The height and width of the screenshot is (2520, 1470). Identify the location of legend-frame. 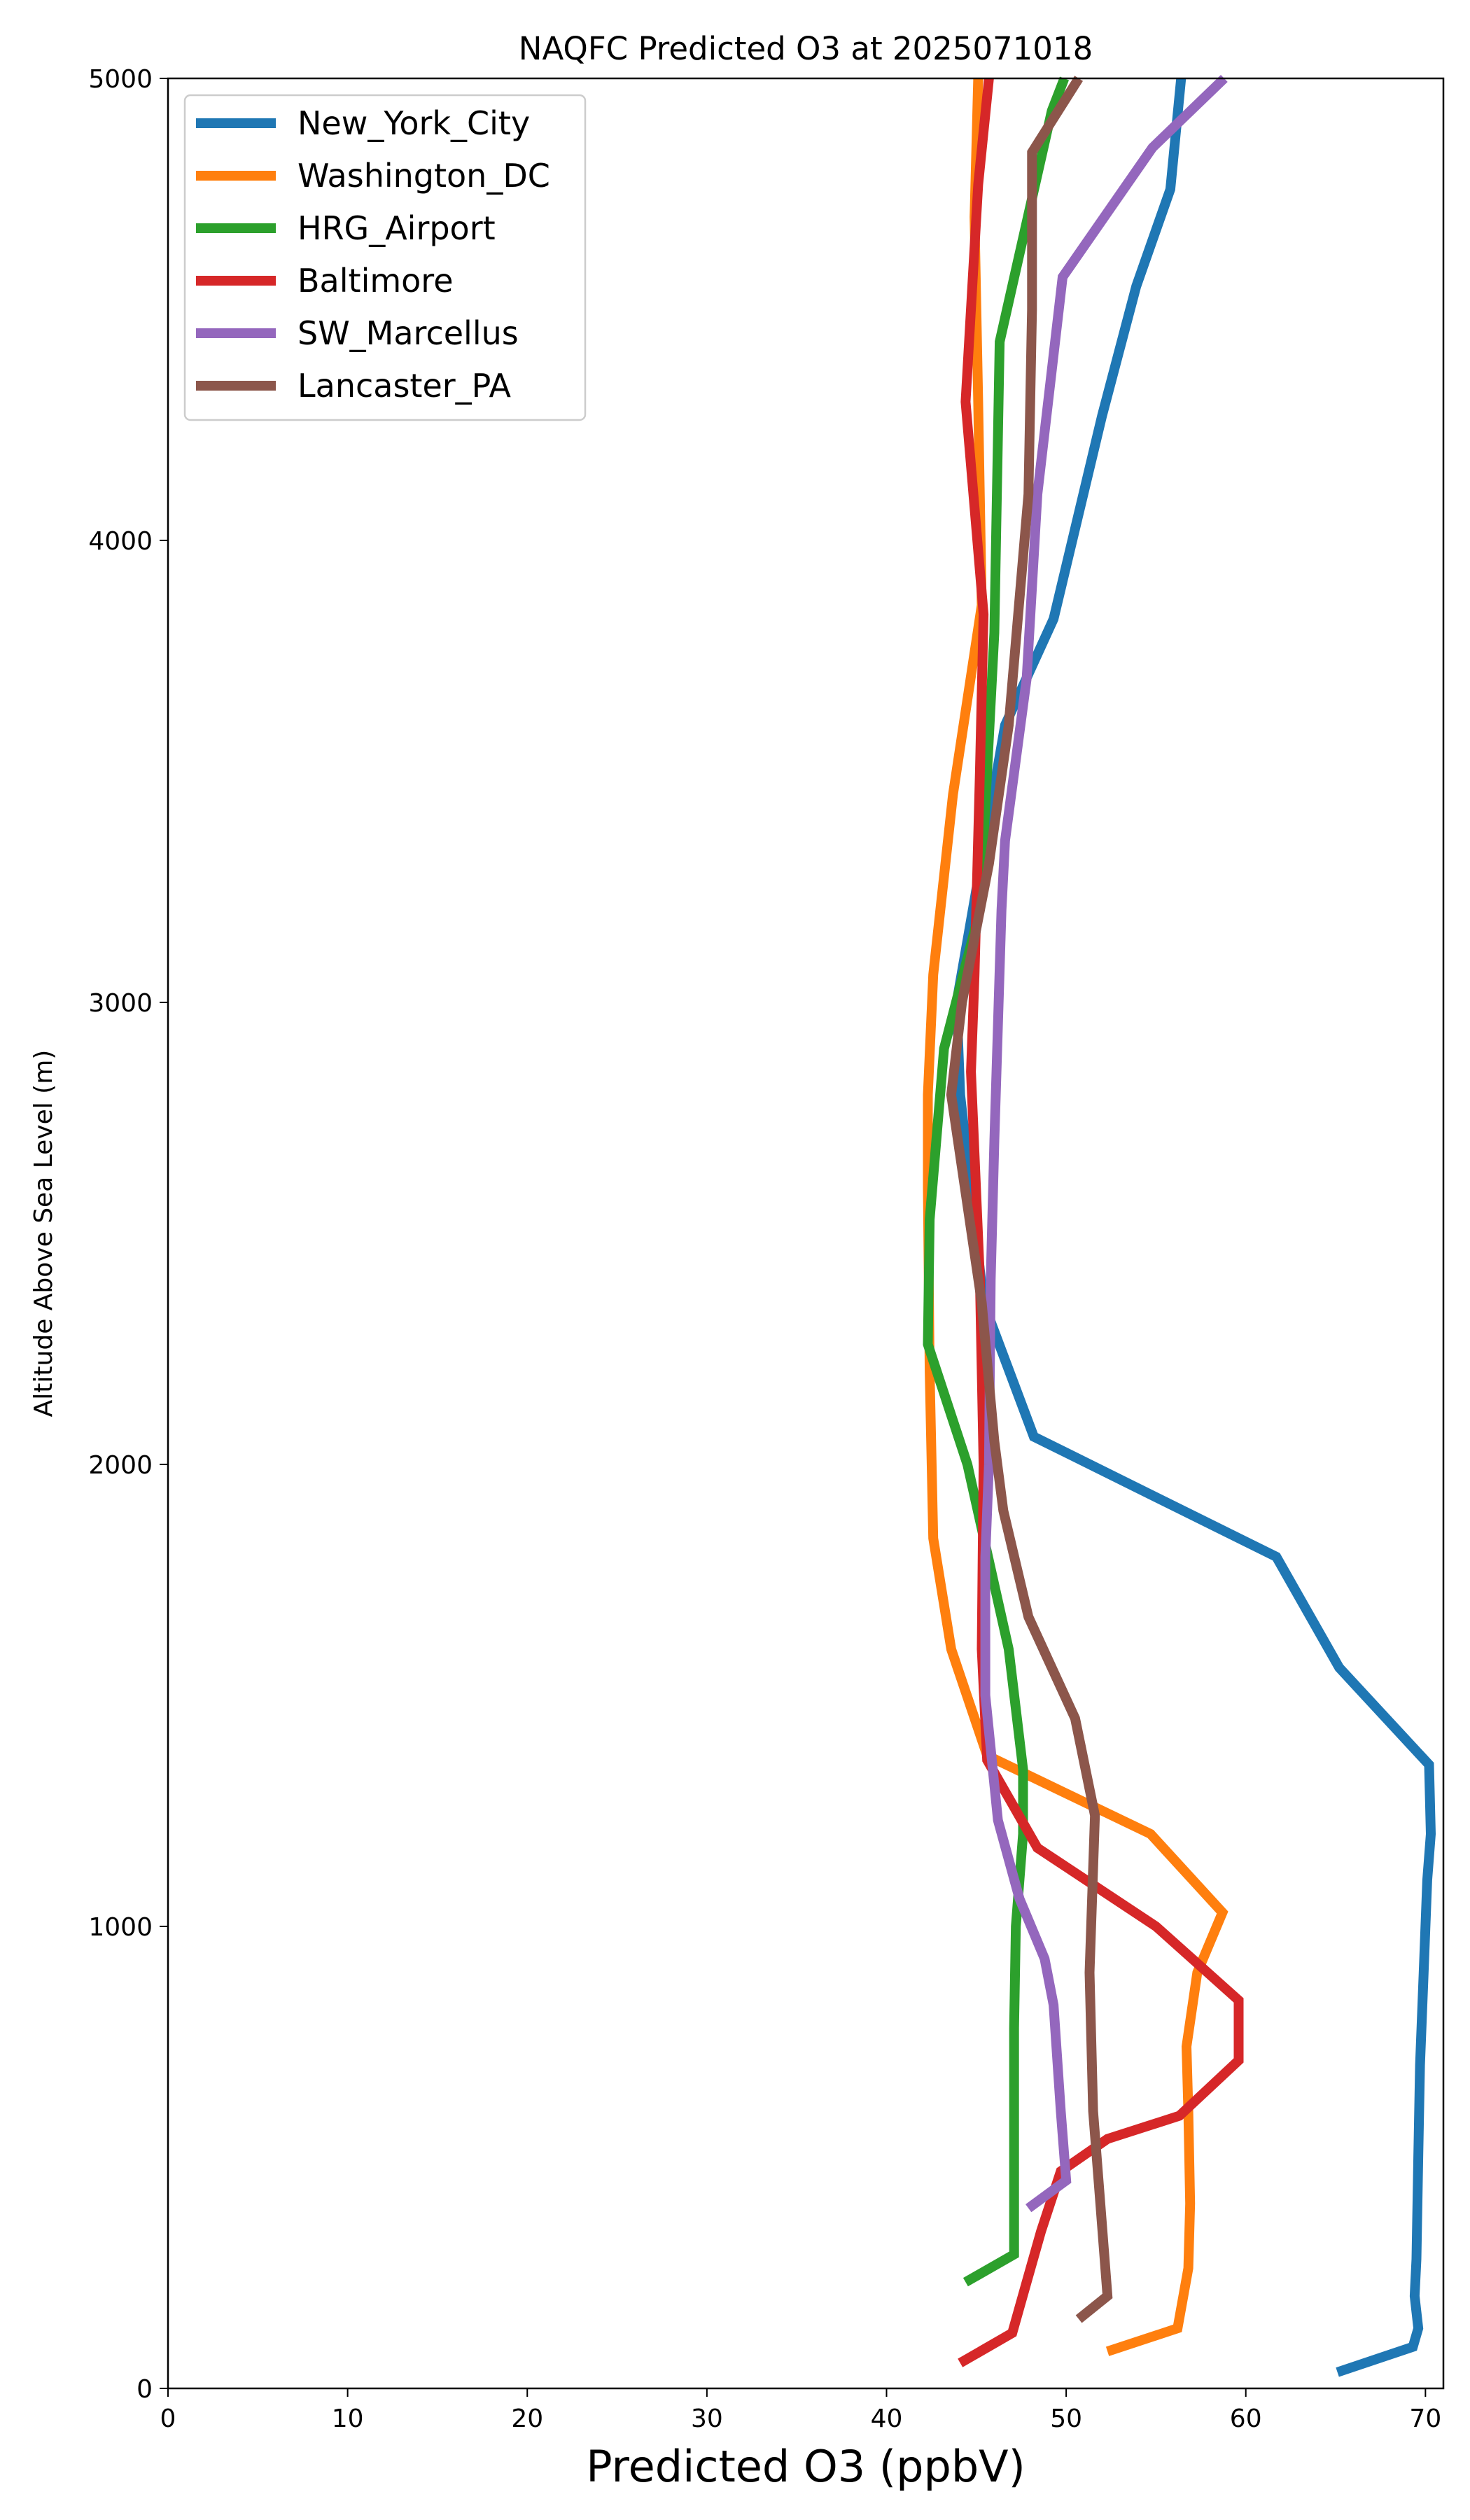
(385, 257).